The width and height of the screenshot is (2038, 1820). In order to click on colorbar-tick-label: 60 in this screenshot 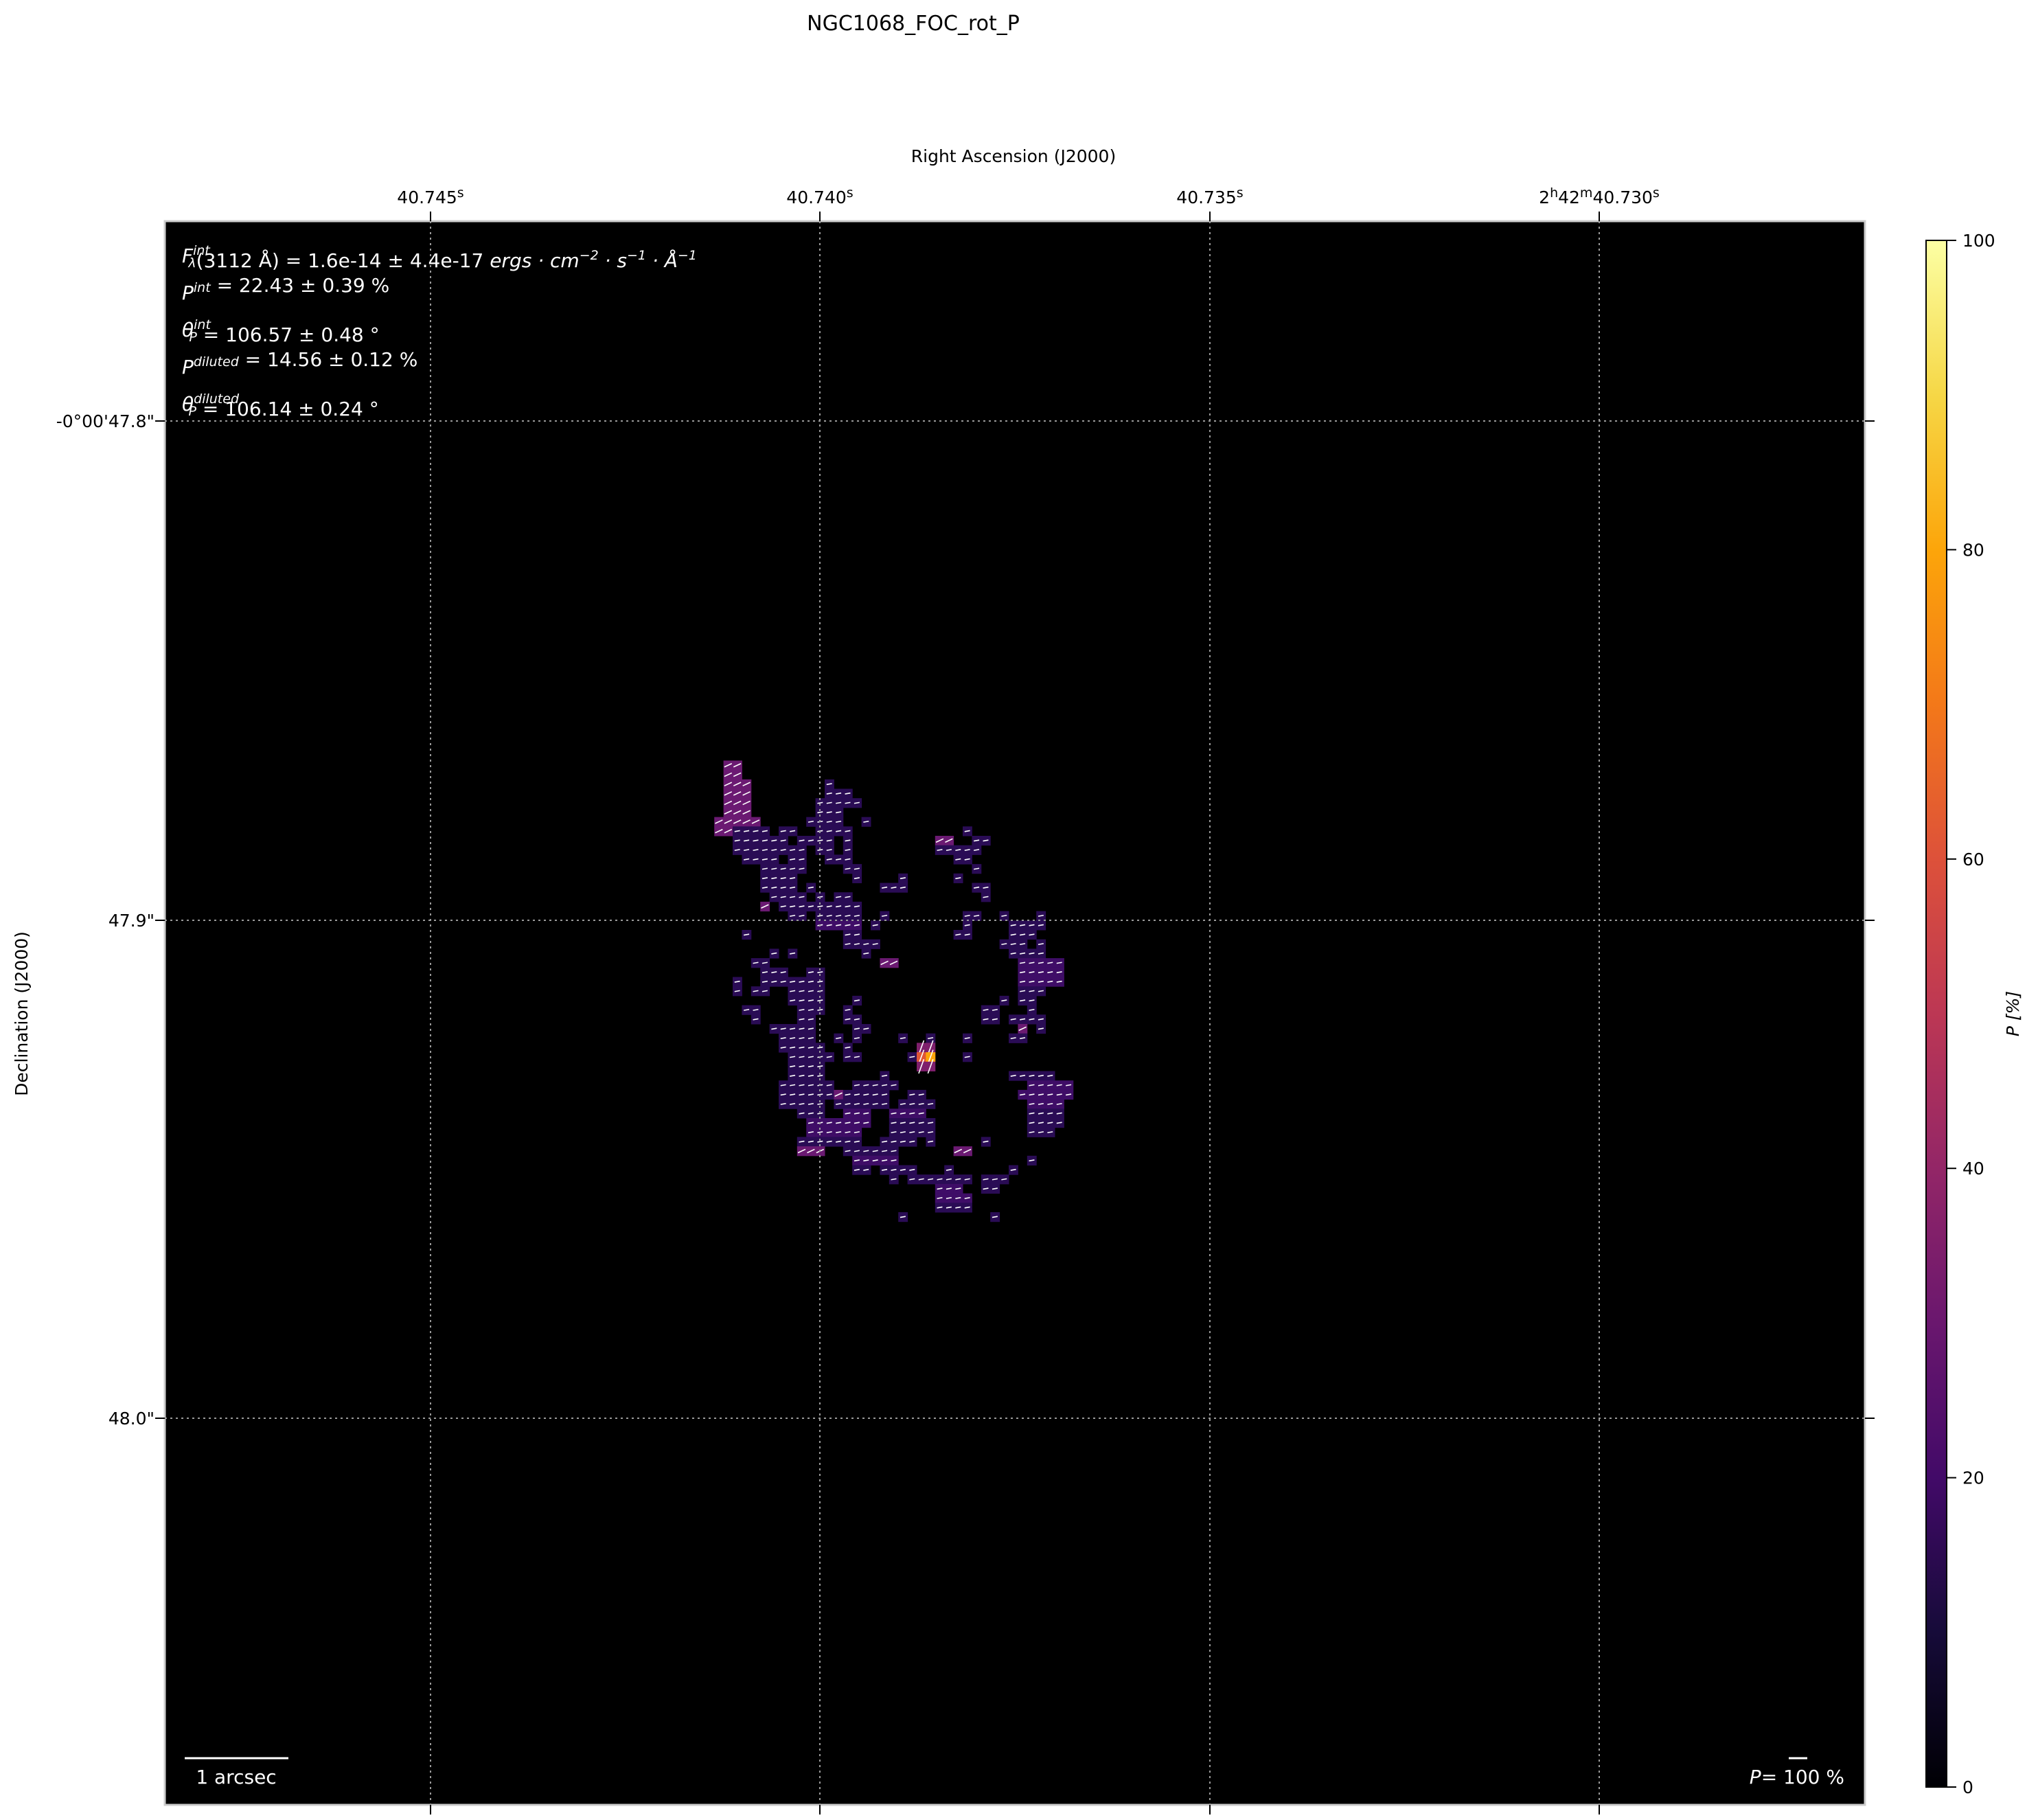, I will do `click(1973, 859)`.